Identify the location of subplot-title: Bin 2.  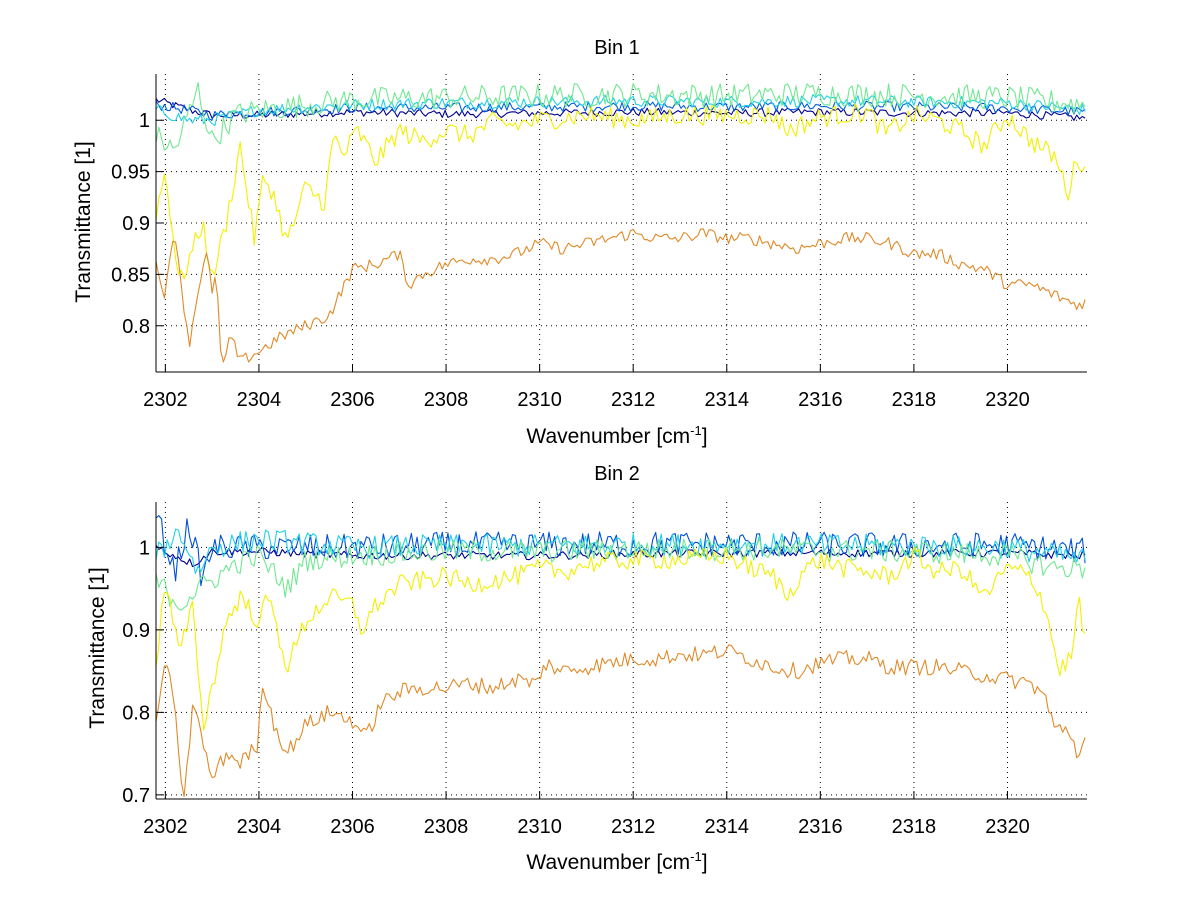
(617, 474).